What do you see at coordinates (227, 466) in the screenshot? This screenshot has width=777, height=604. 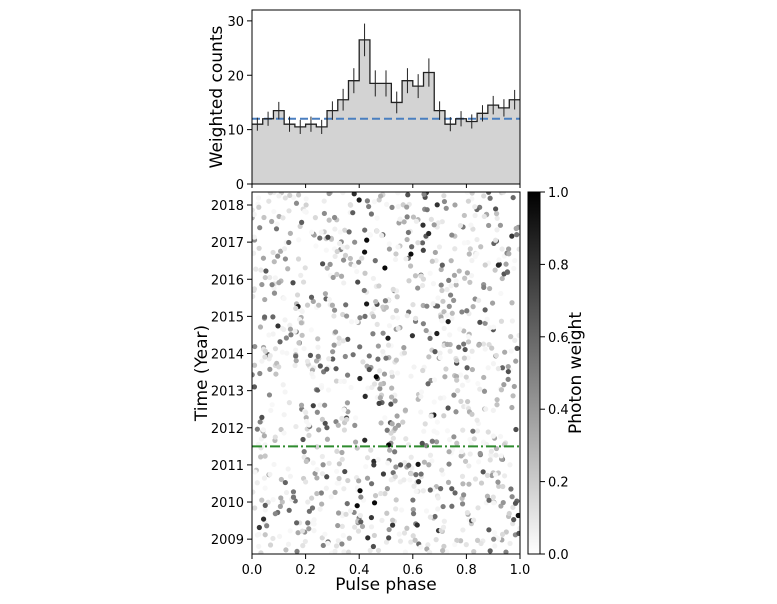 I see `scatter-y-tick-label: 2011` at bounding box center [227, 466].